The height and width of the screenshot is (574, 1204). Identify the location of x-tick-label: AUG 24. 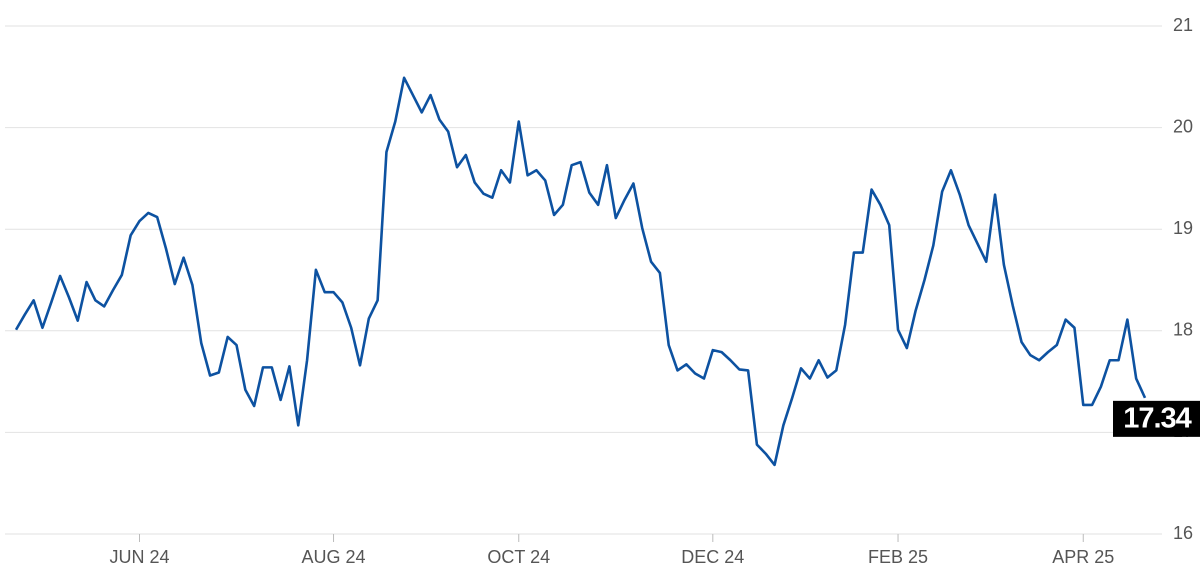
(334, 557).